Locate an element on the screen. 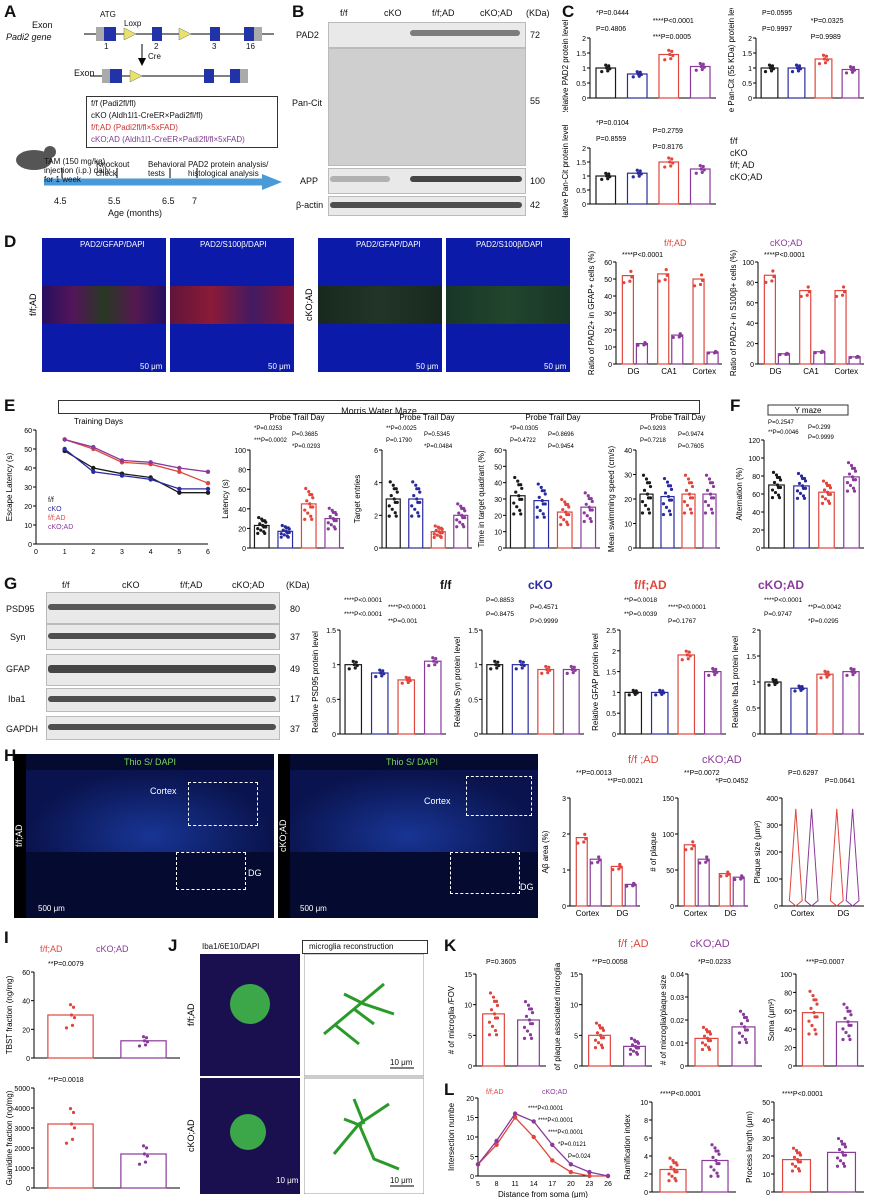  violin is located at coordinates (836, 857).